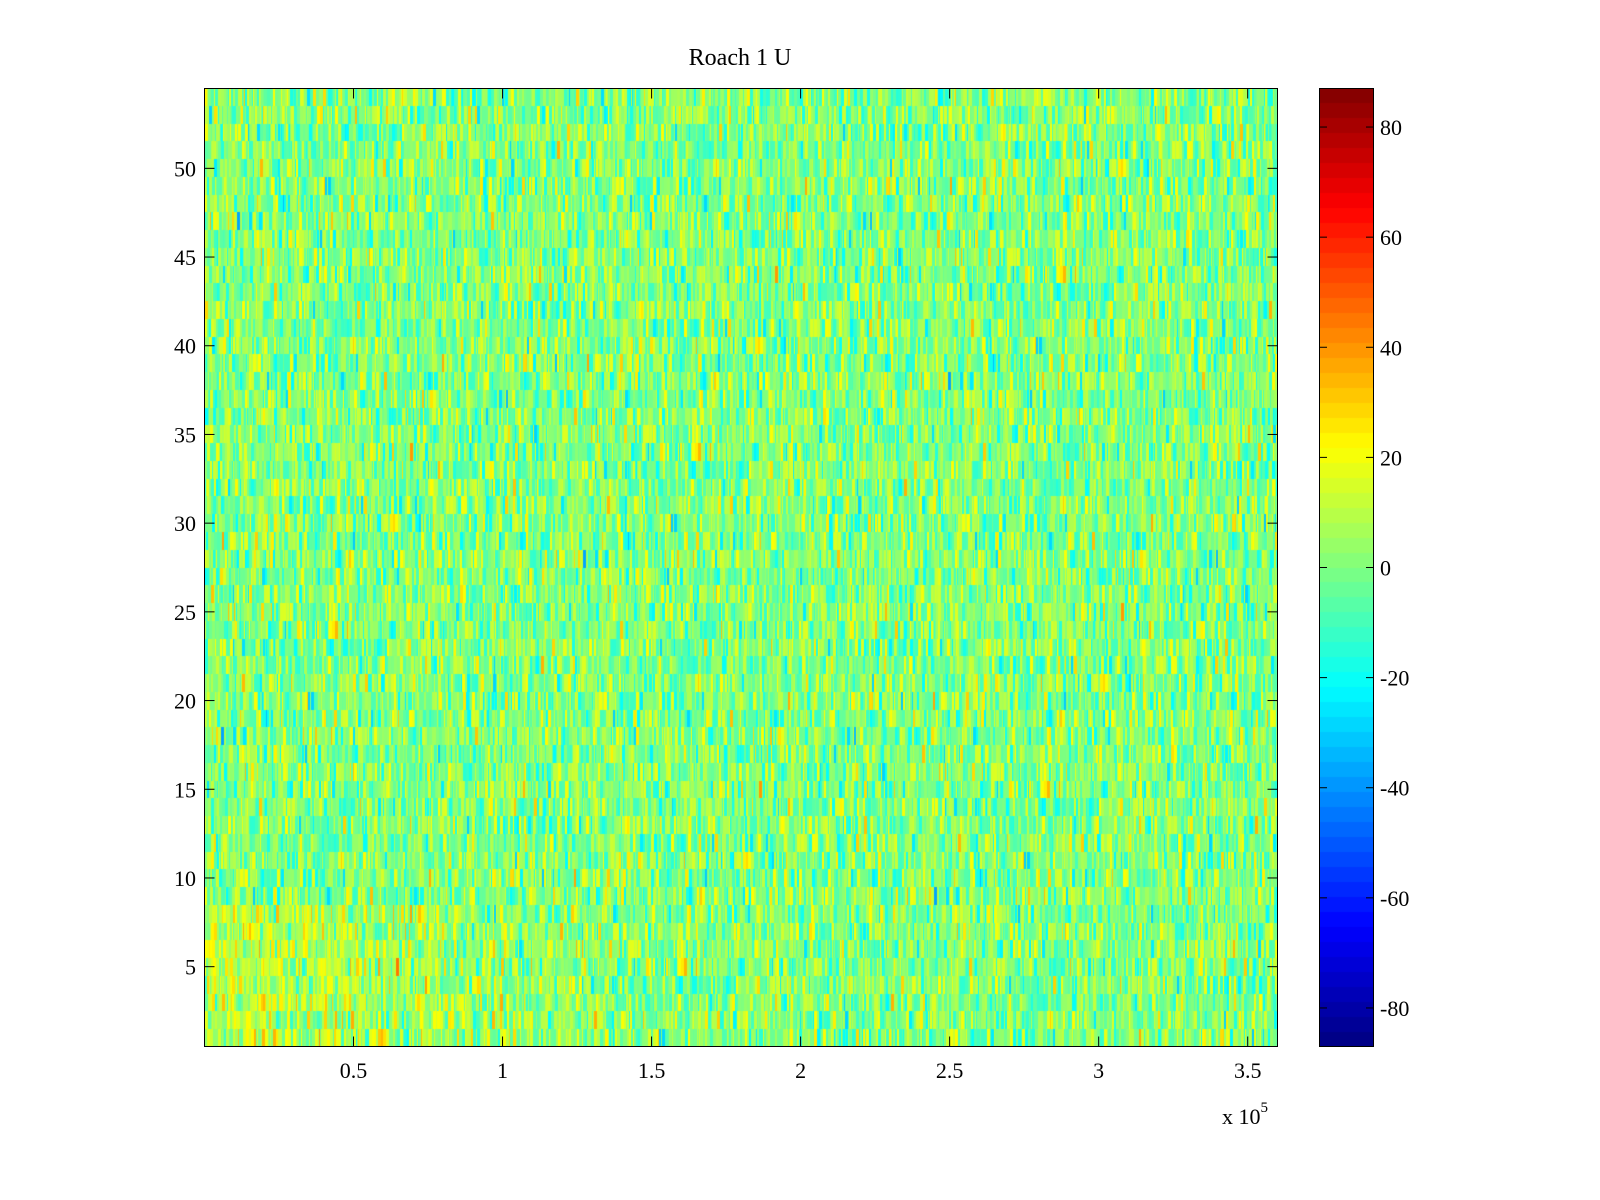 Image resolution: width=1600 pixels, height=1200 pixels. Describe the element at coordinates (185, 168) in the screenshot. I see `y-tick-label: 50` at that location.